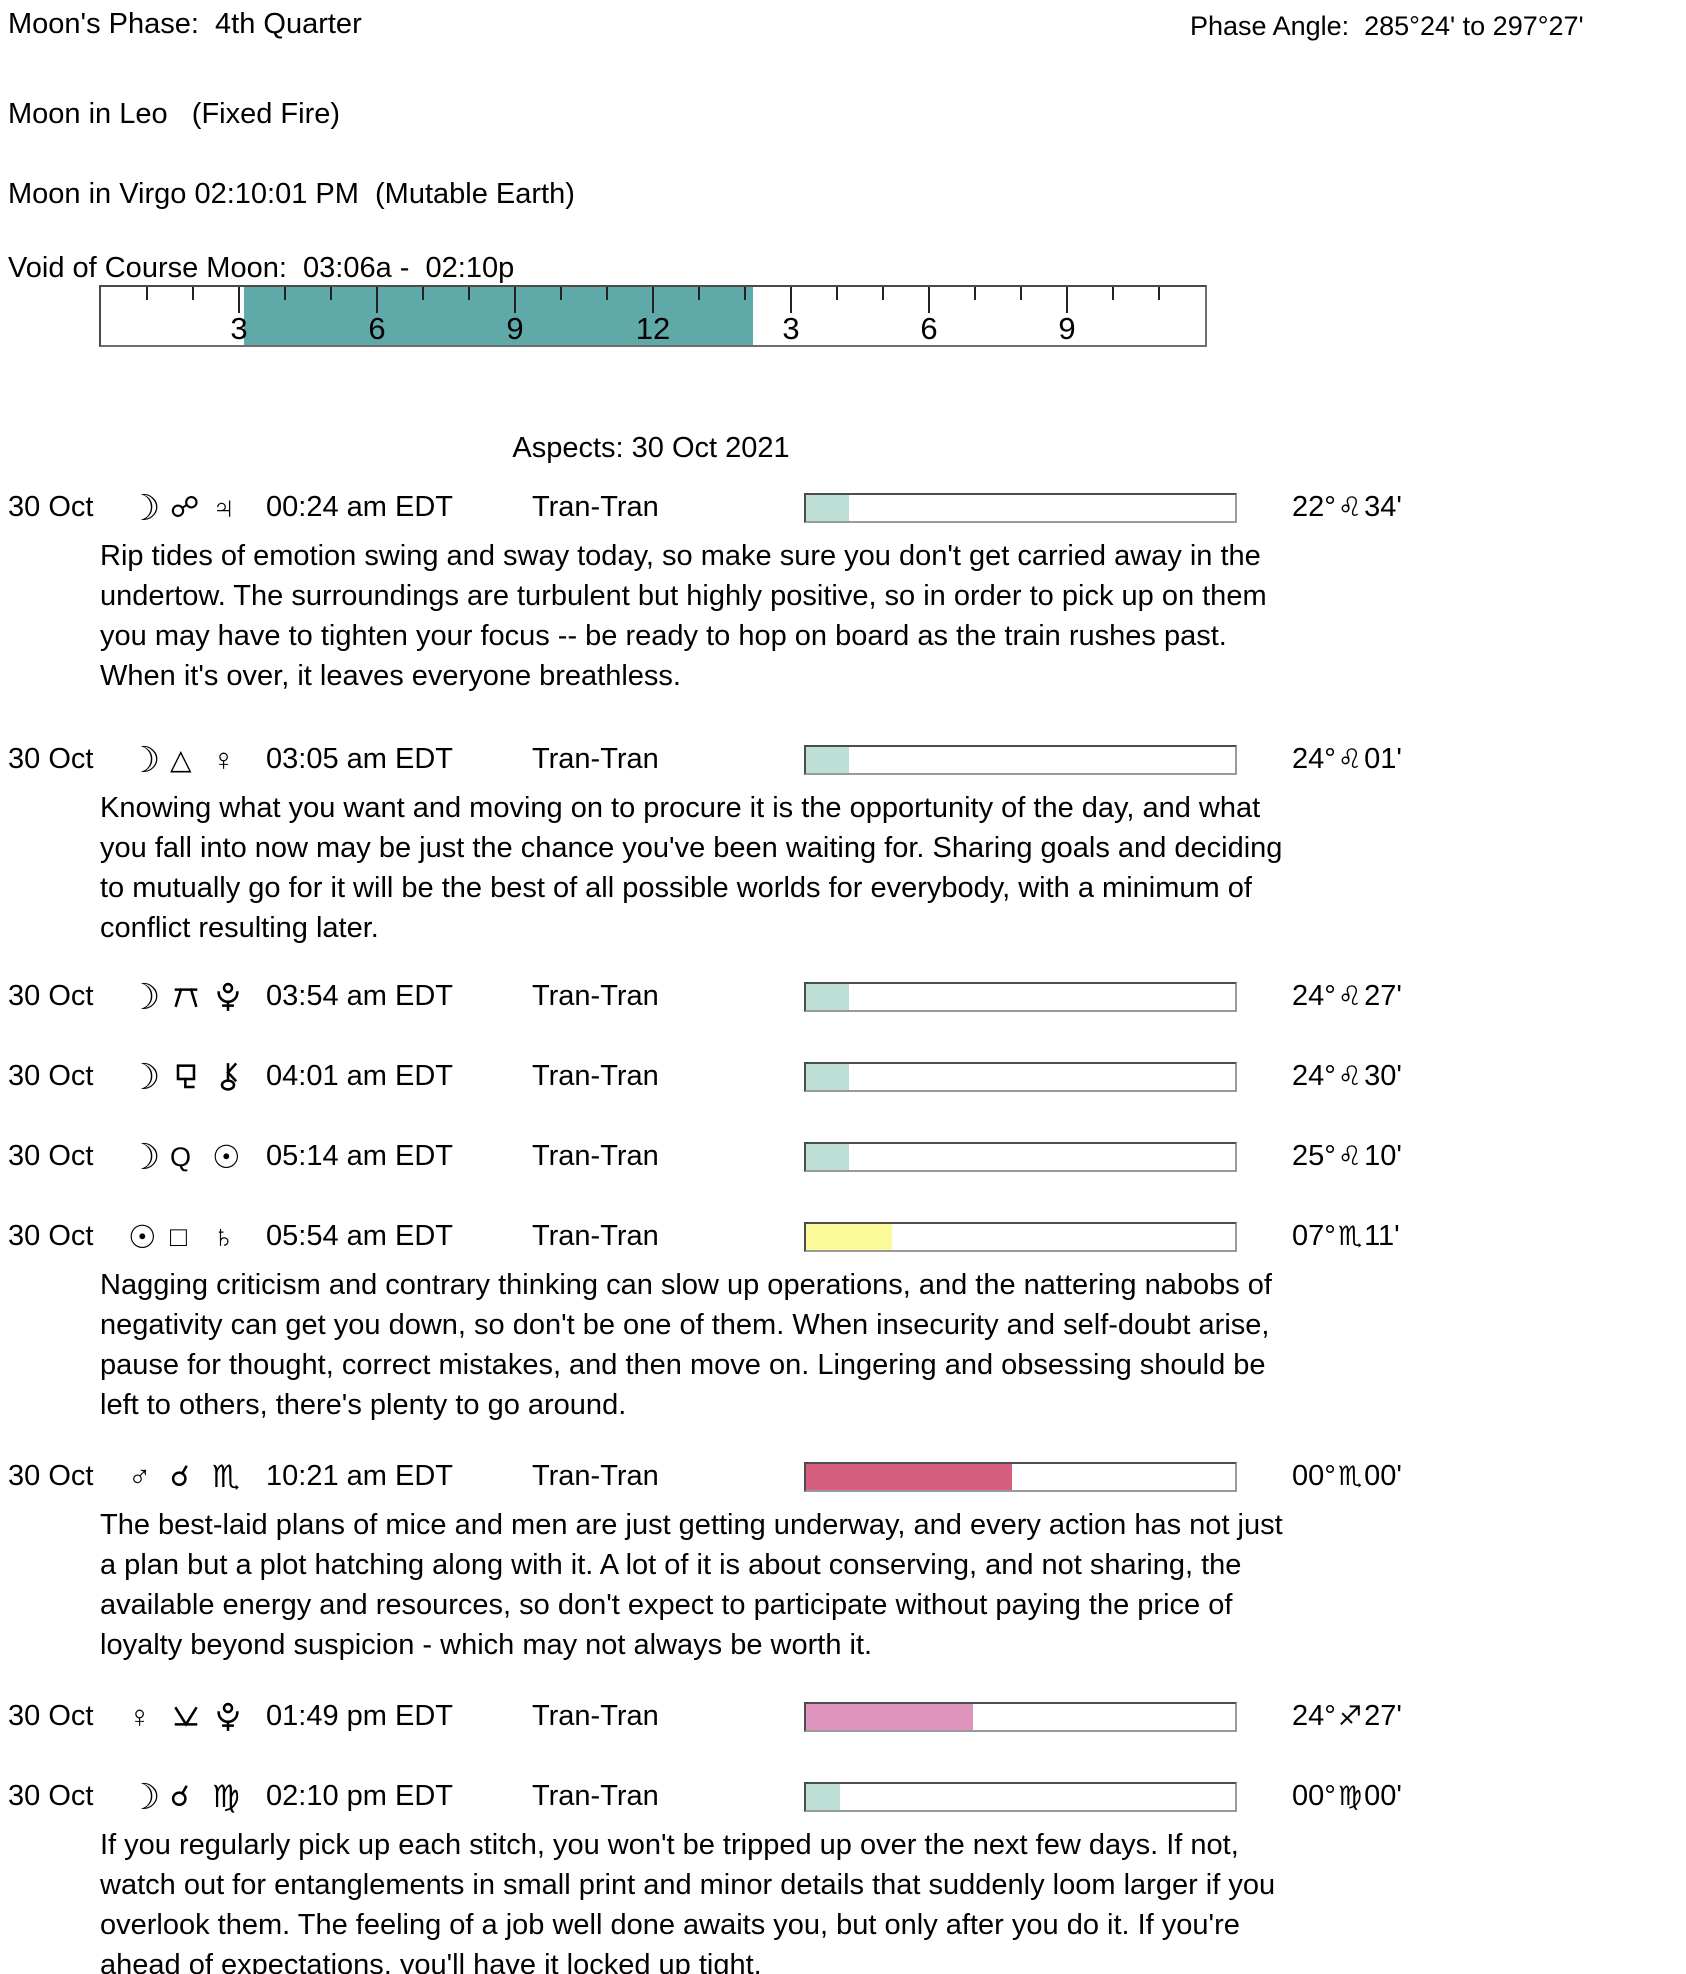 Image resolution: width=1686 pixels, height=1974 pixels. Describe the element at coordinates (1314, 1796) in the screenshot. I see `position-degrees: 00°` at that location.